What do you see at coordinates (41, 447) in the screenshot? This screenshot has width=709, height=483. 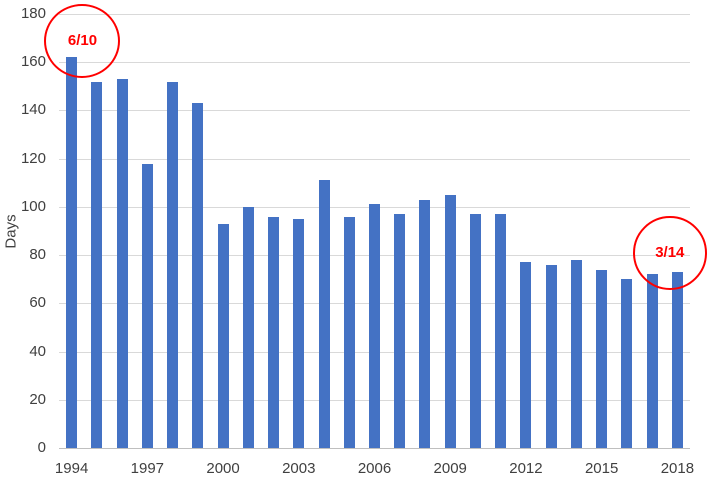 I see `y-tick-label-0: 0` at bounding box center [41, 447].